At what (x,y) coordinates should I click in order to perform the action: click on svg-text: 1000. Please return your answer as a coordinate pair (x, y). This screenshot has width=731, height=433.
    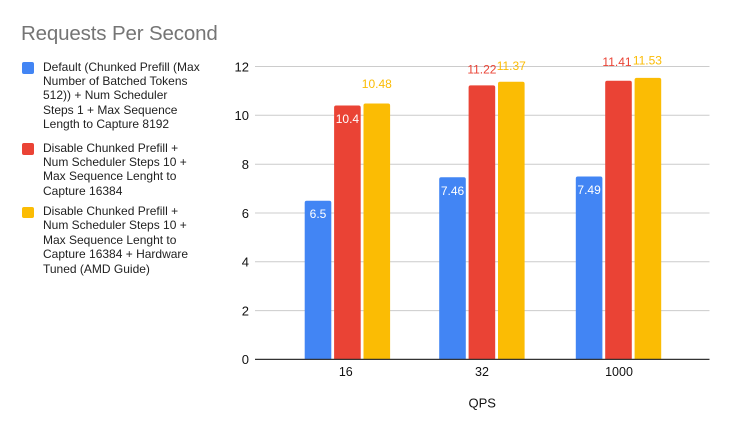
    Looking at the image, I should click on (619, 372).